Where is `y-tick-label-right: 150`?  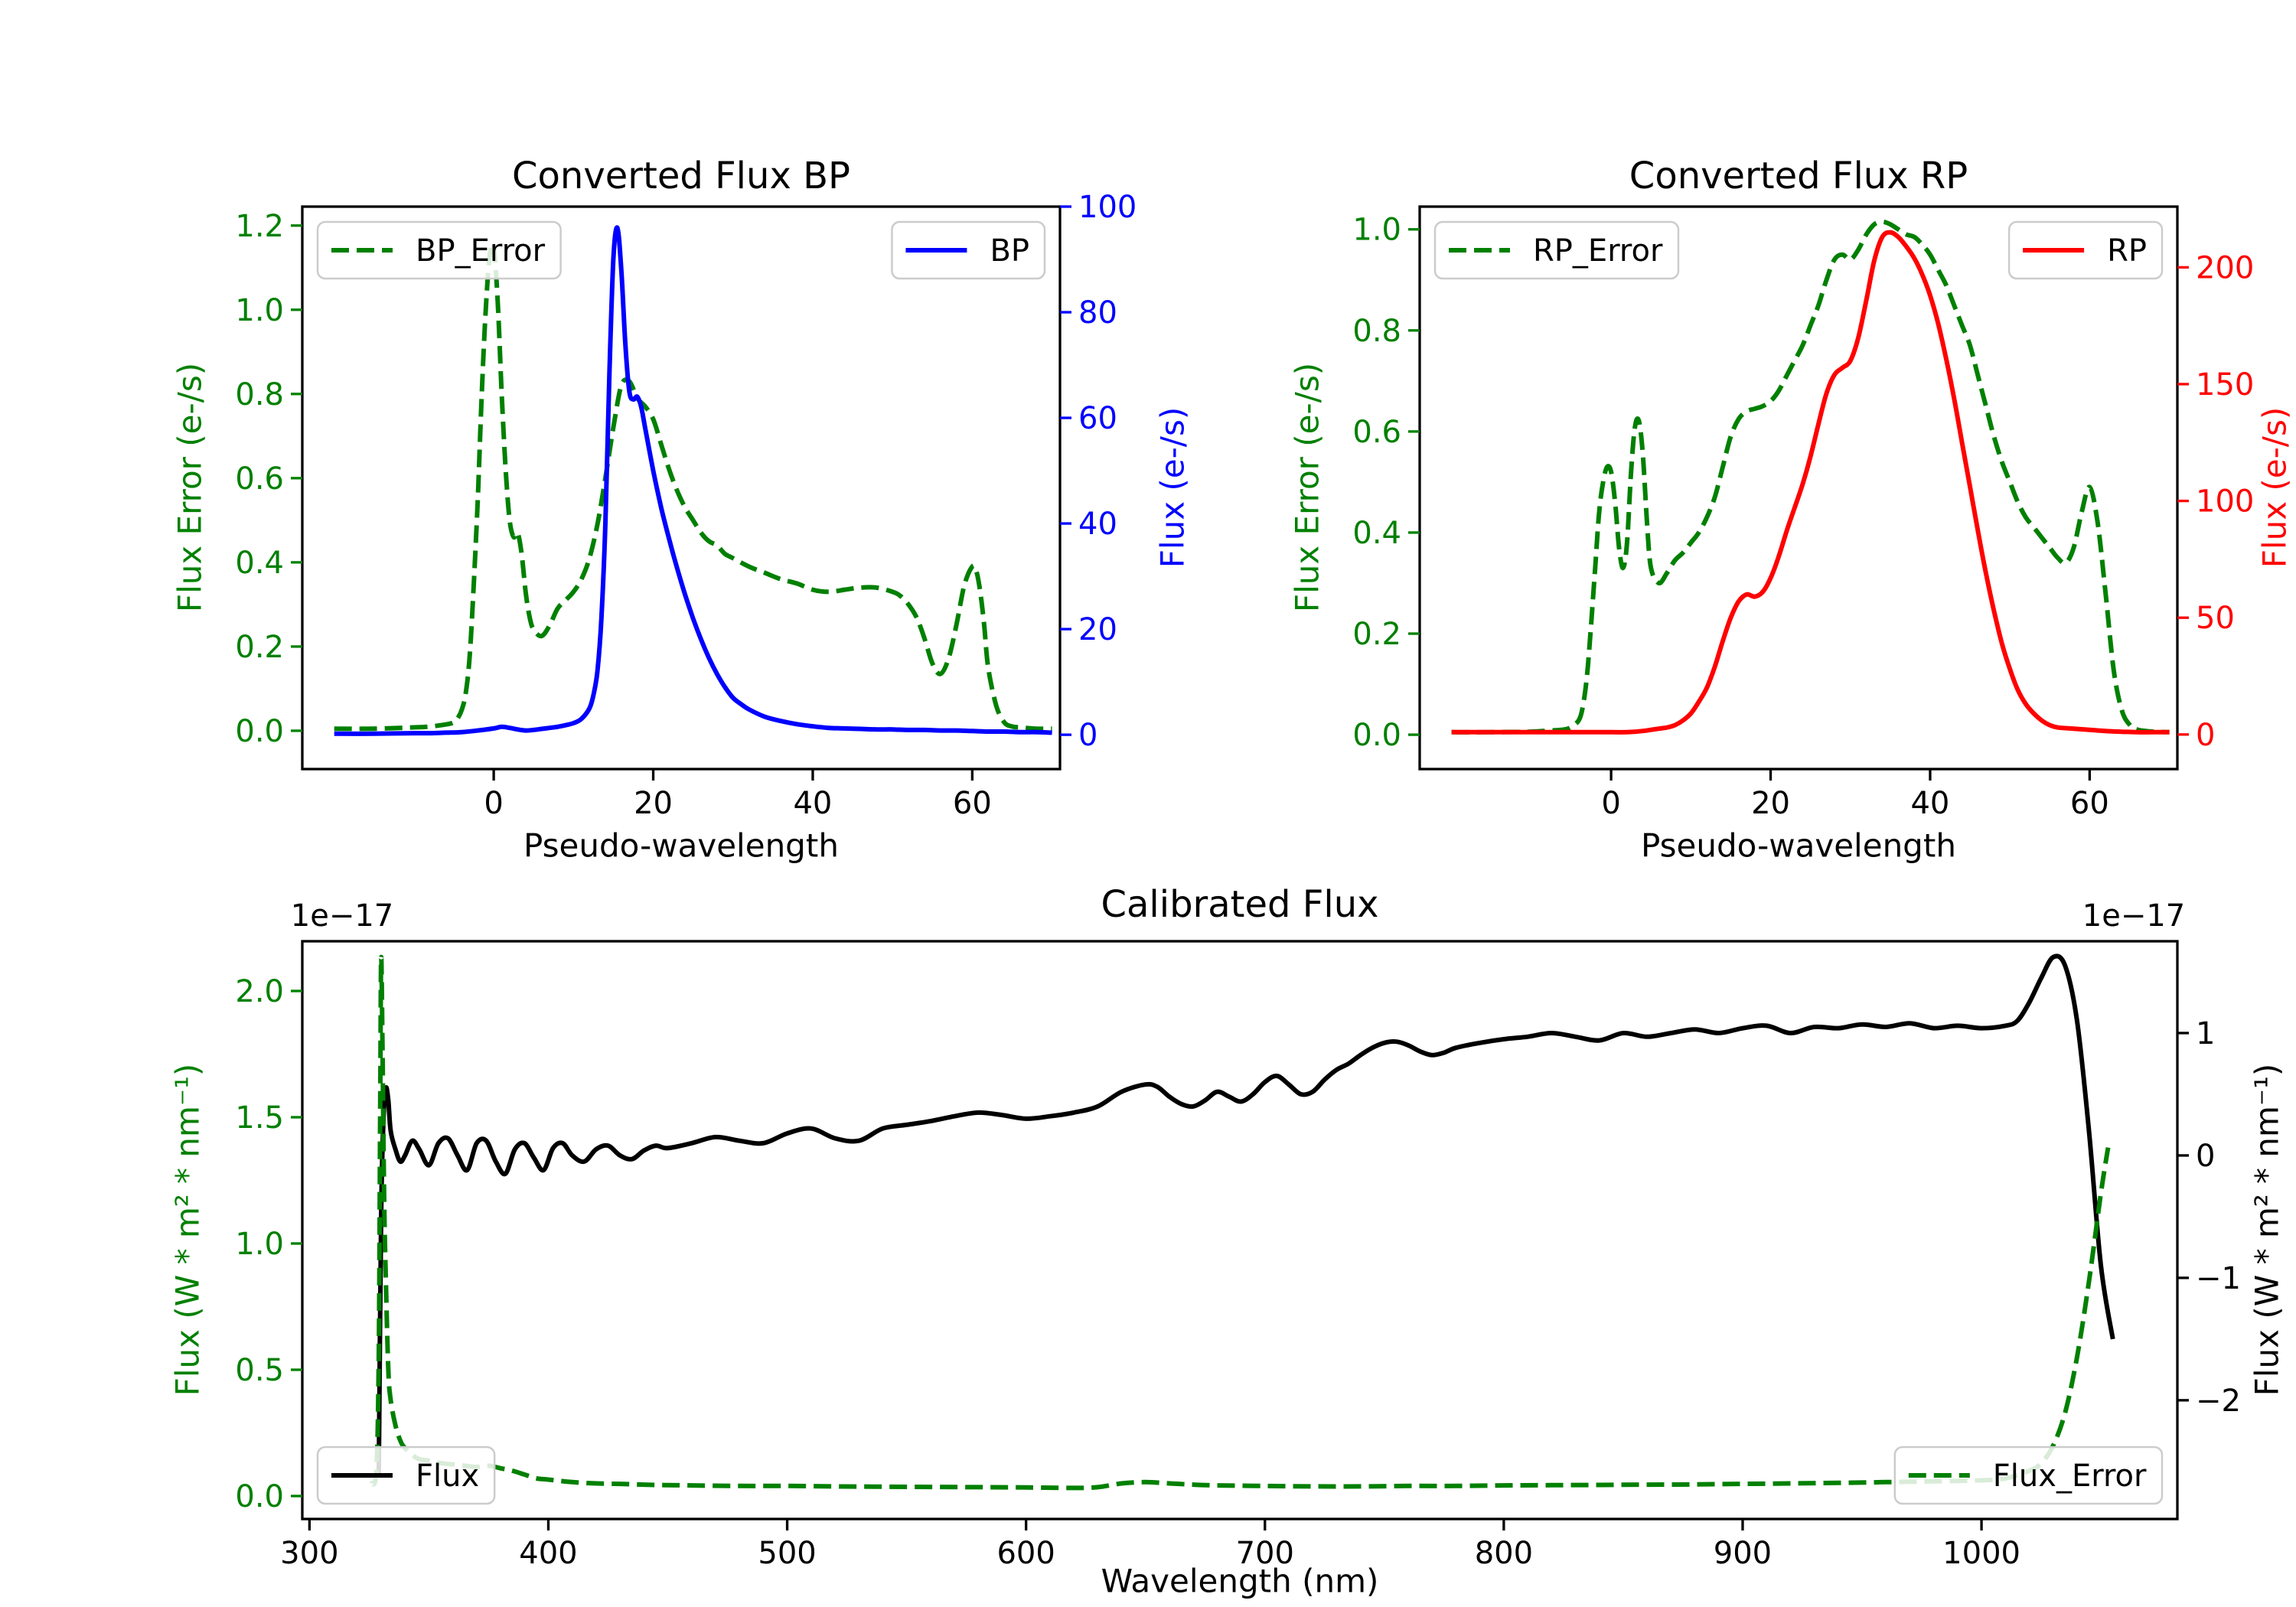
y-tick-label-right: 150 is located at coordinates (2225, 385).